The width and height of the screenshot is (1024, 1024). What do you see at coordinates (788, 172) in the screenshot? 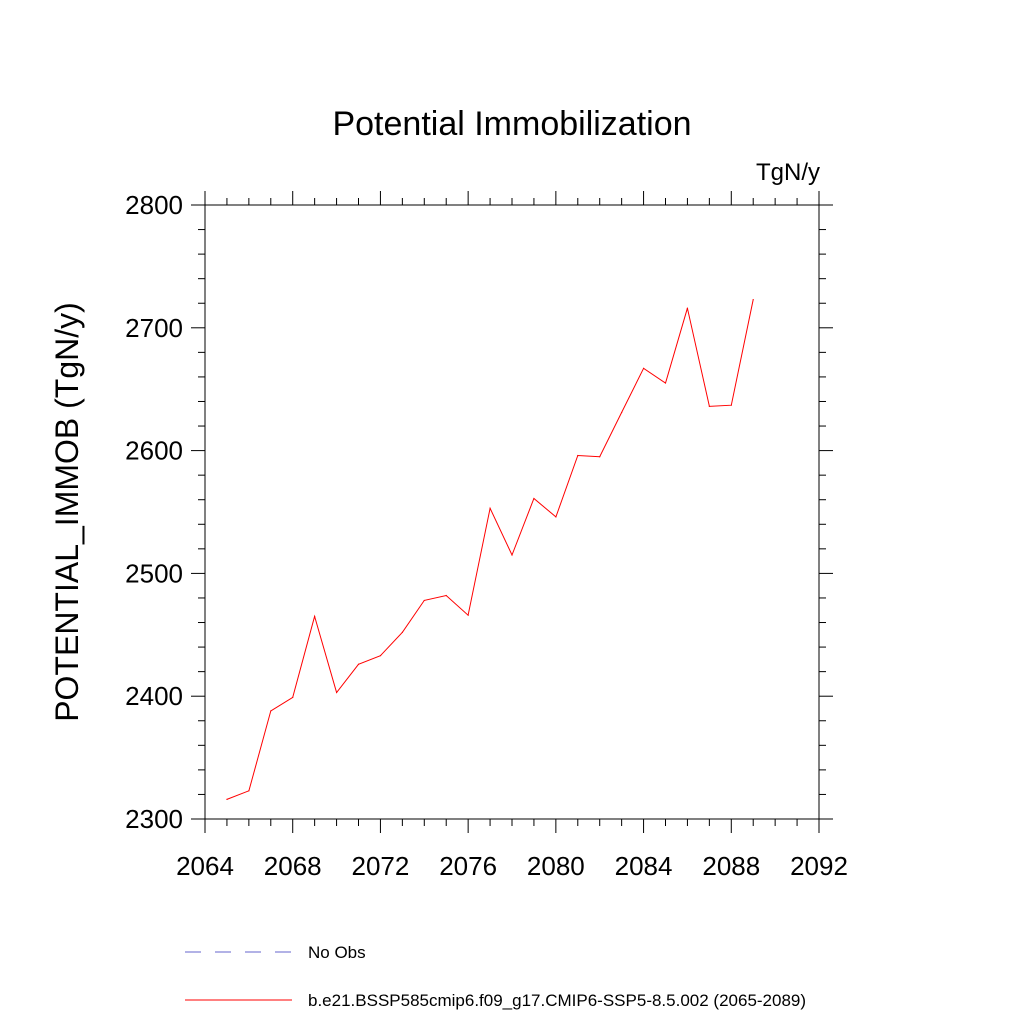
I see `units-label: TgN/y` at bounding box center [788, 172].